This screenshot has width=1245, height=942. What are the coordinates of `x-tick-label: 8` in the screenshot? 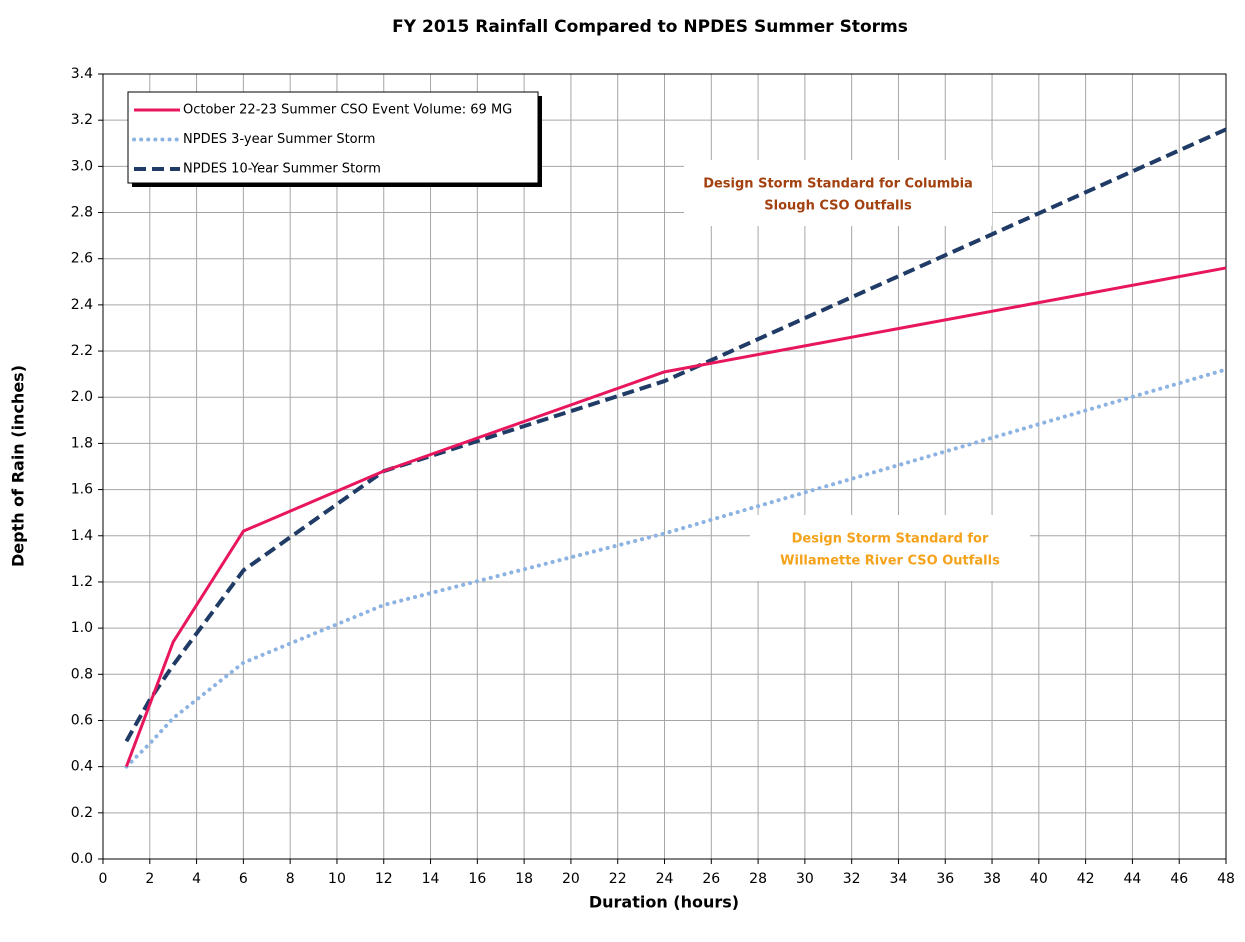 It's located at (290, 879).